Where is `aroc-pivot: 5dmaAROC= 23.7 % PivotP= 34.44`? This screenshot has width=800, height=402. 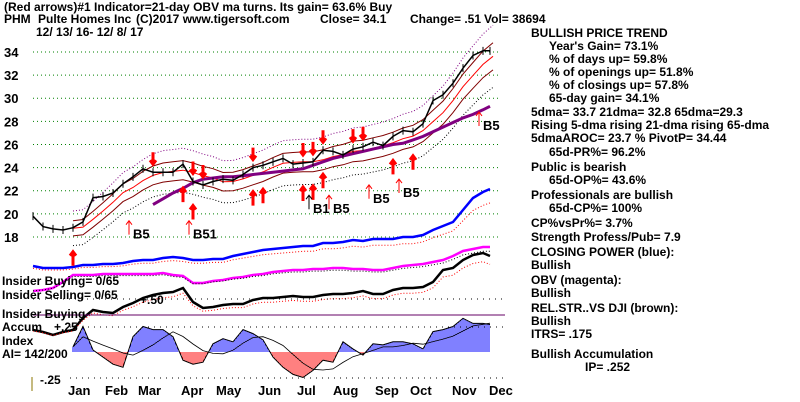
aroc-pivot: 5dmaAROC= 23.7 % PivotP= 34.44 is located at coordinates (629, 138).